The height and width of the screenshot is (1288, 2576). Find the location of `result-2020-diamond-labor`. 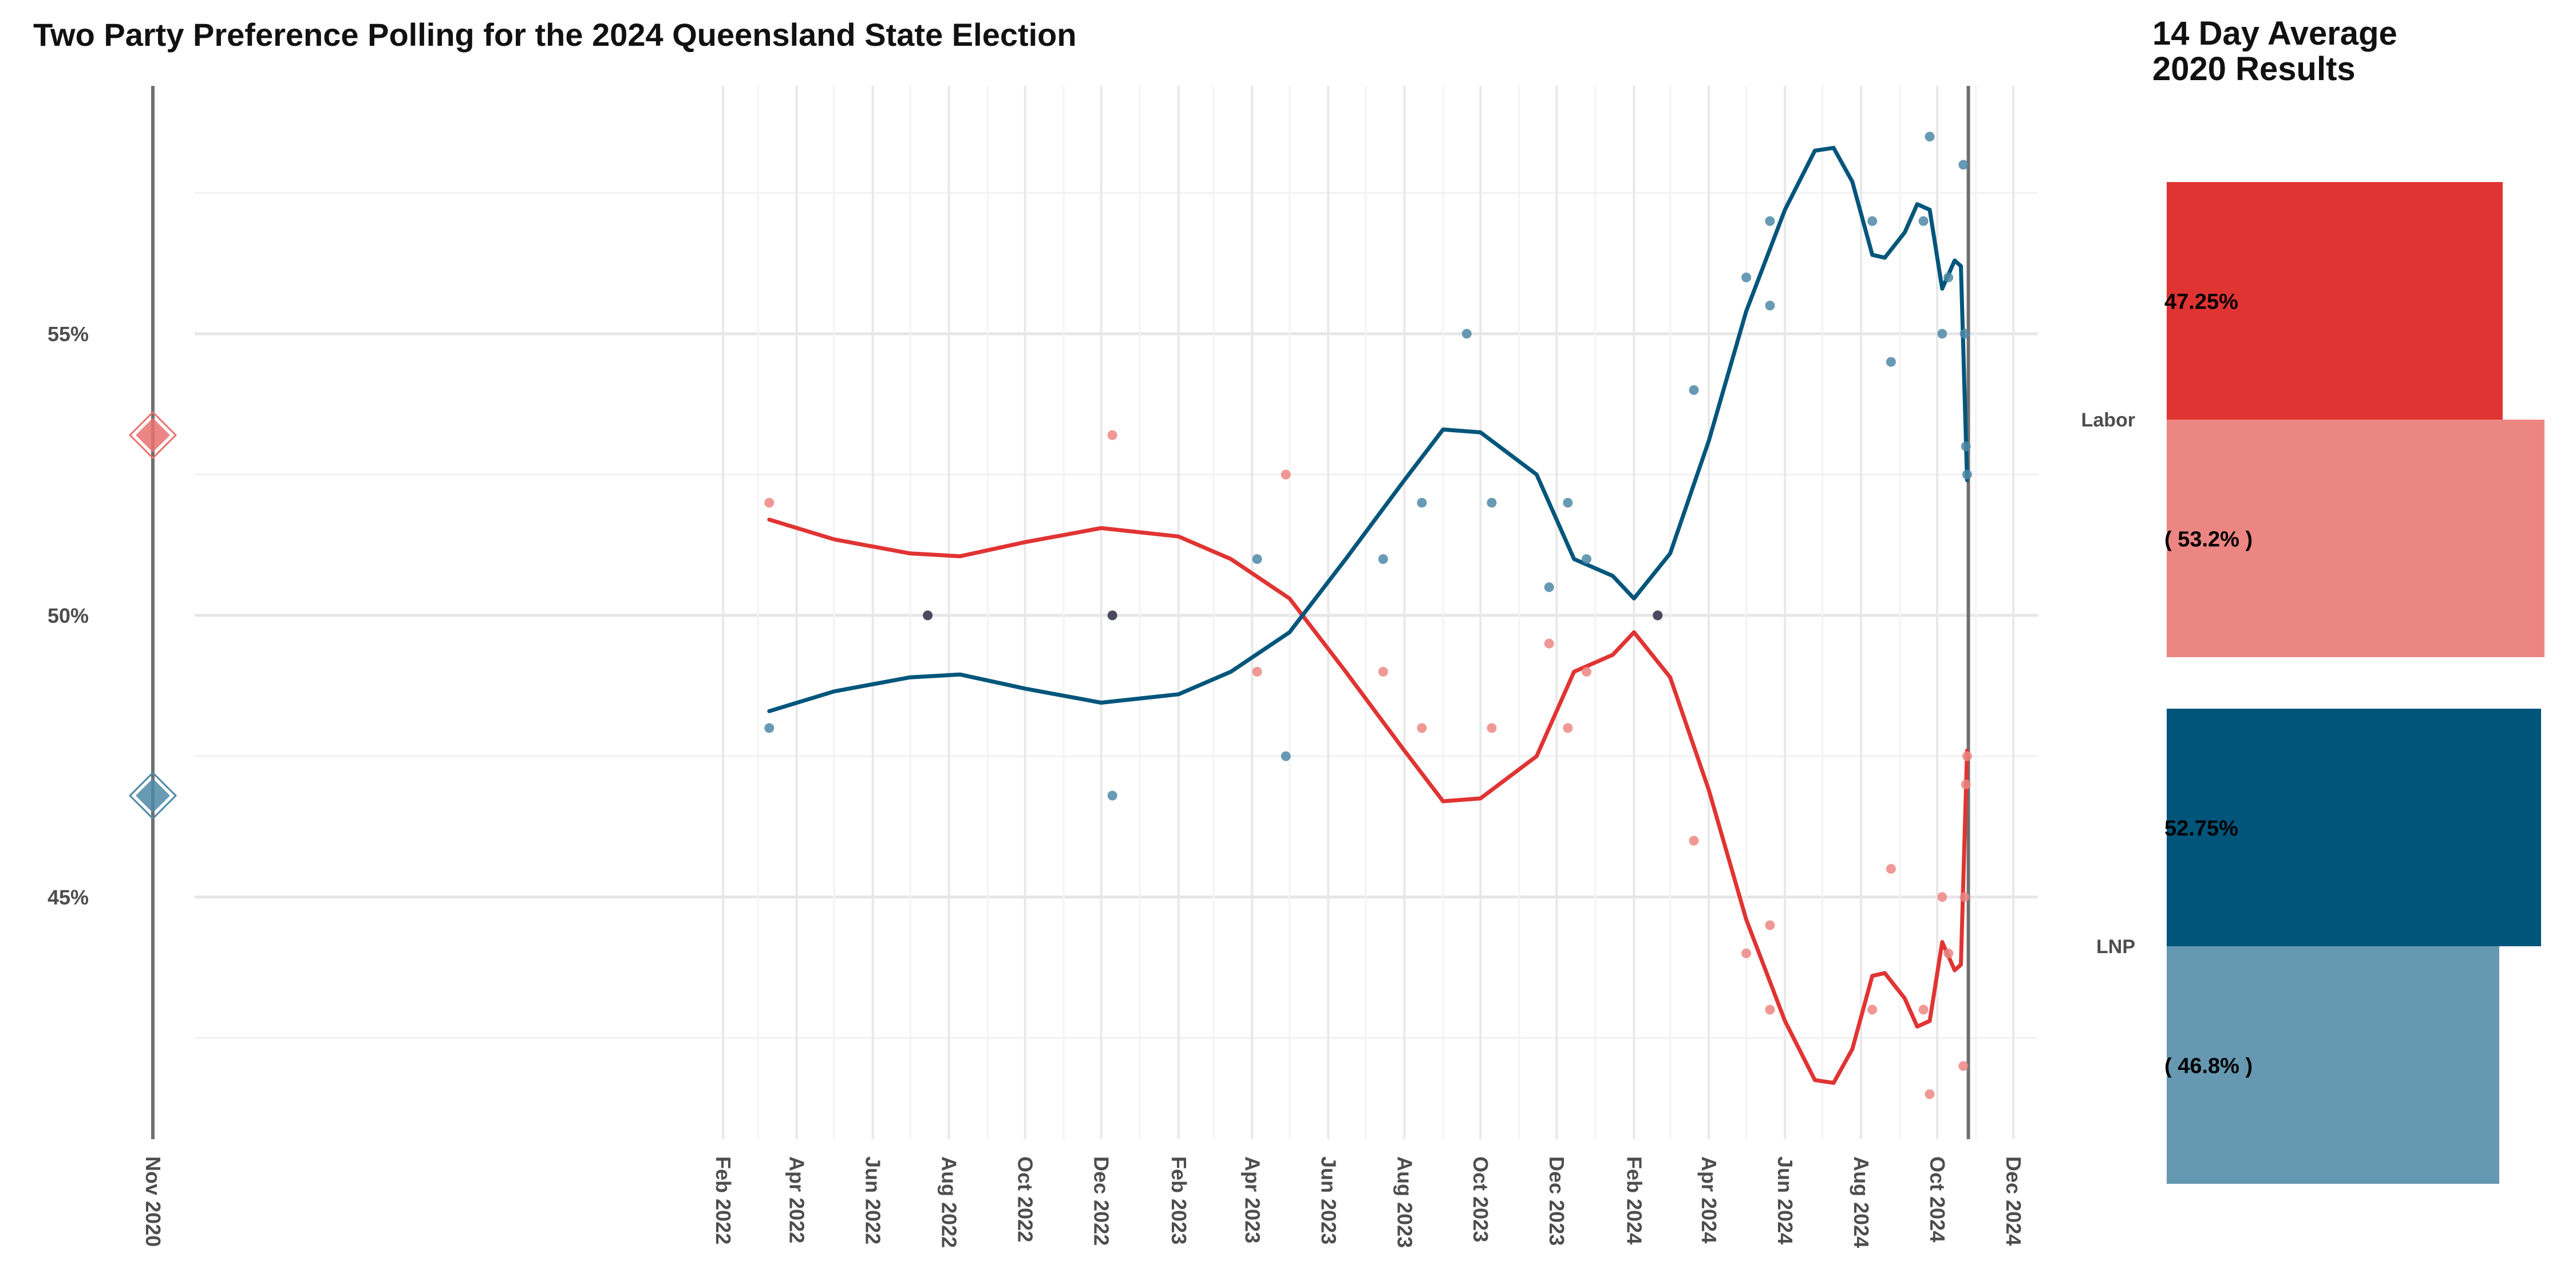

result-2020-diamond-labor is located at coordinates (153, 435).